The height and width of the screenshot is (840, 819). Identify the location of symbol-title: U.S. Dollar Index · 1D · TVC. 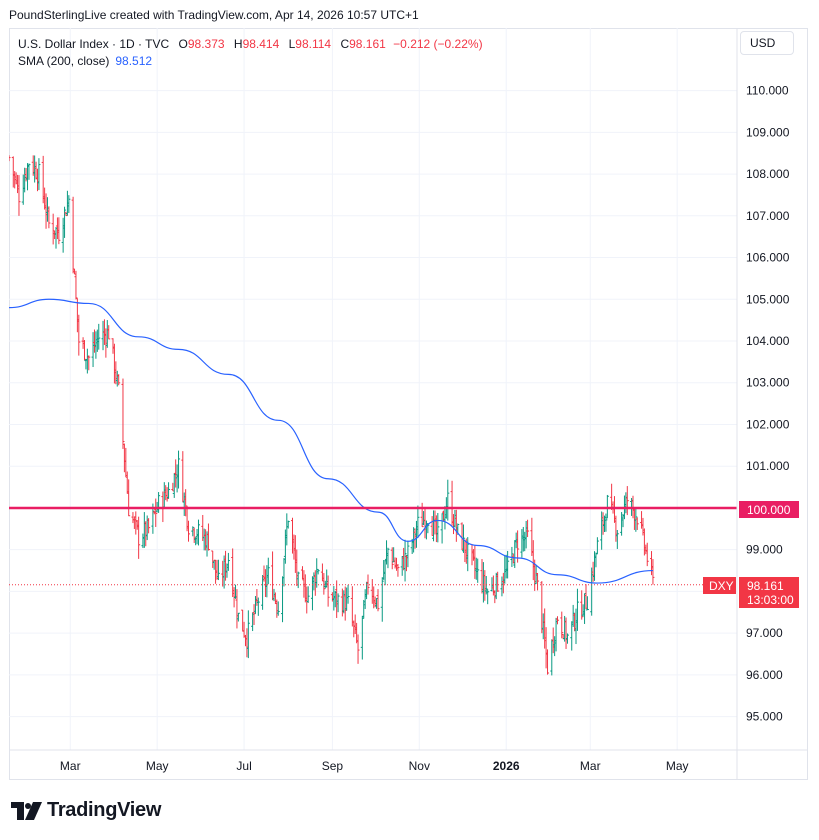
(94, 44).